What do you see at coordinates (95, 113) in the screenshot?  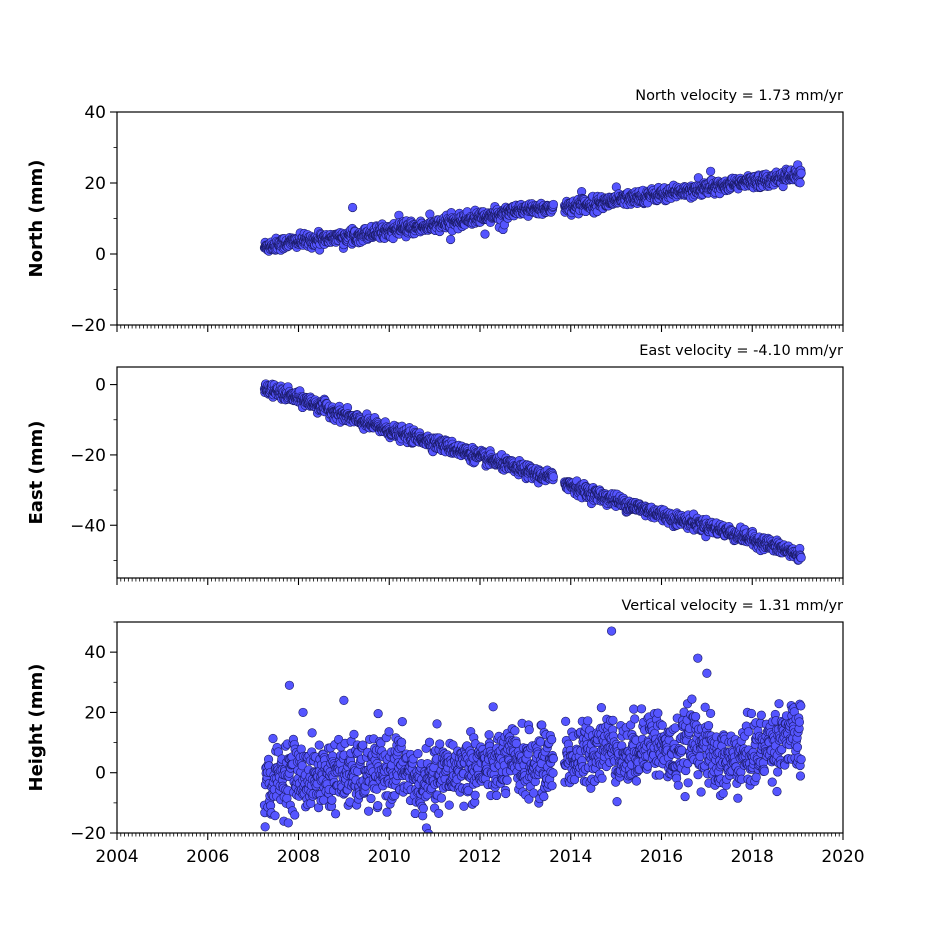 I see `y-tick-label: 40` at bounding box center [95, 113].